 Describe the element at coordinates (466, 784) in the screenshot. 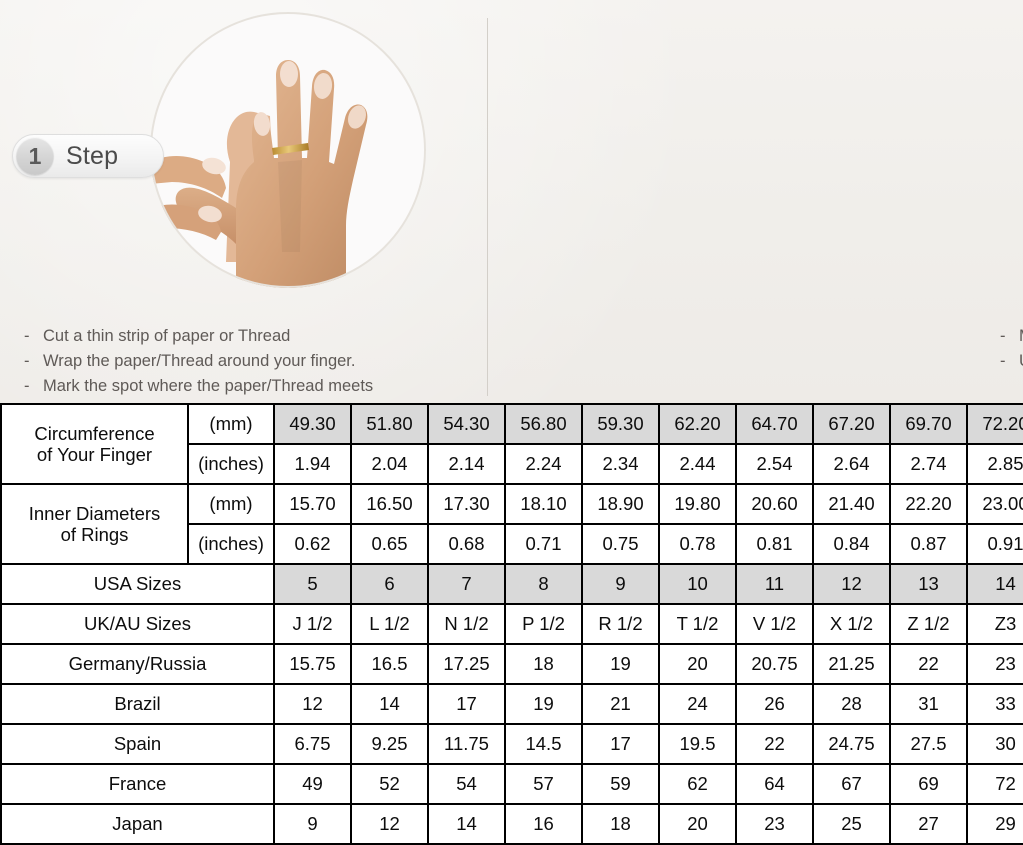

I see `cell: 54` at that location.